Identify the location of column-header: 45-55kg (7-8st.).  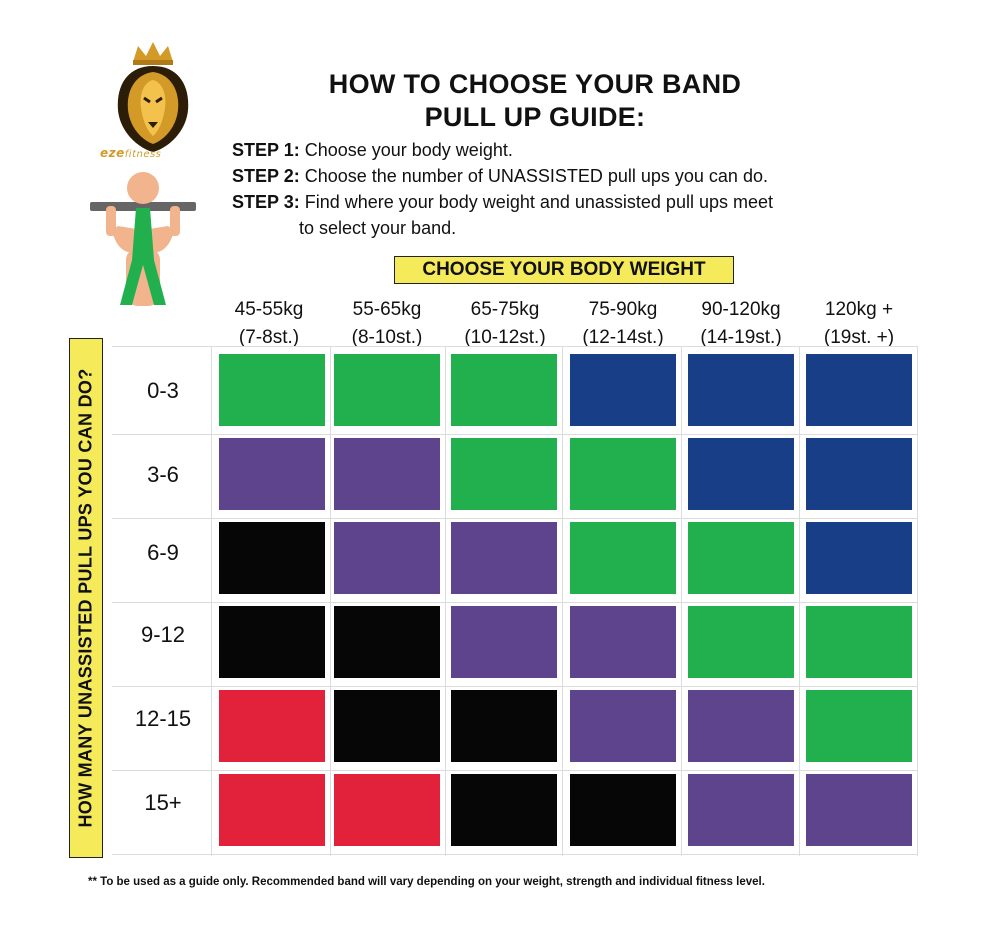
(269, 323).